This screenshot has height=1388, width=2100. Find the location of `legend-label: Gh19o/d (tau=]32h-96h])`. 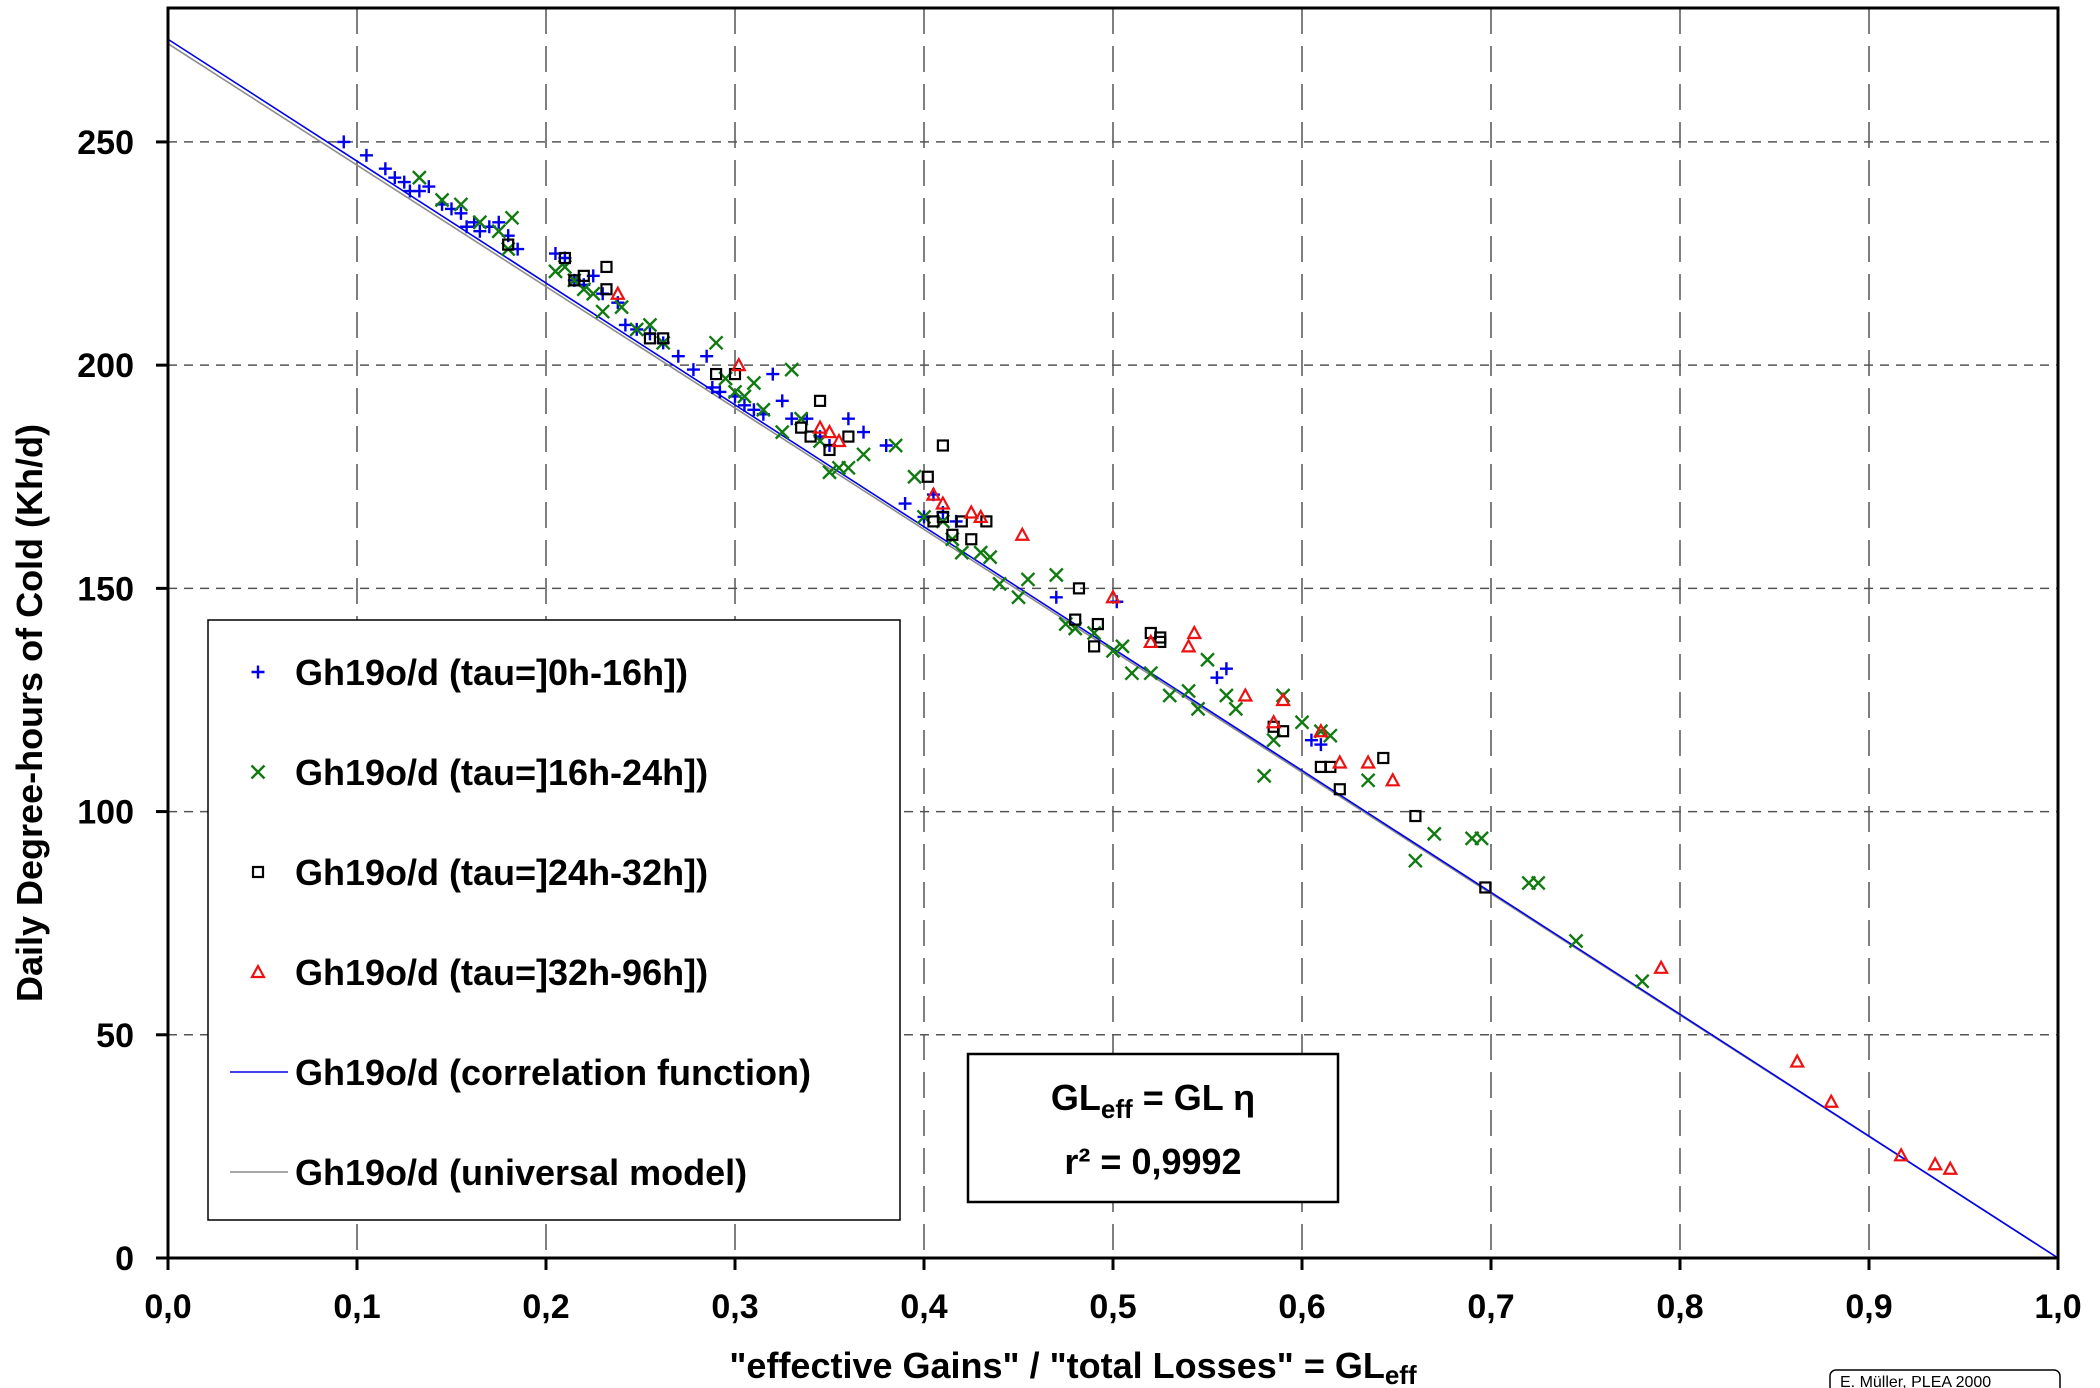

legend-label: Gh19o/d (tau=]32h-96h]) is located at coordinates (501, 972).